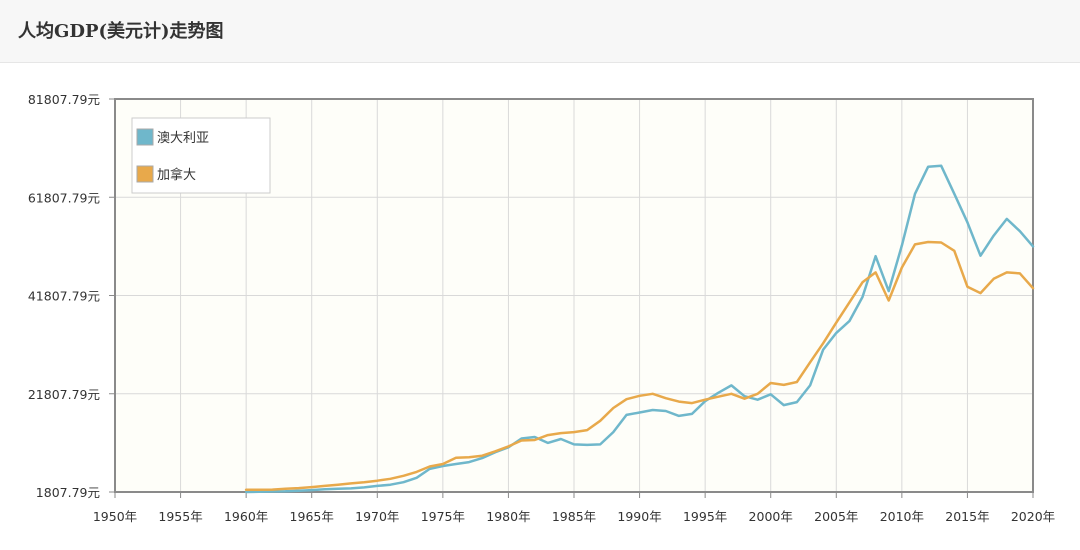 The height and width of the screenshot is (550, 1080). What do you see at coordinates (443, 516) in the screenshot?
I see `x-tick-label: 1975年` at bounding box center [443, 516].